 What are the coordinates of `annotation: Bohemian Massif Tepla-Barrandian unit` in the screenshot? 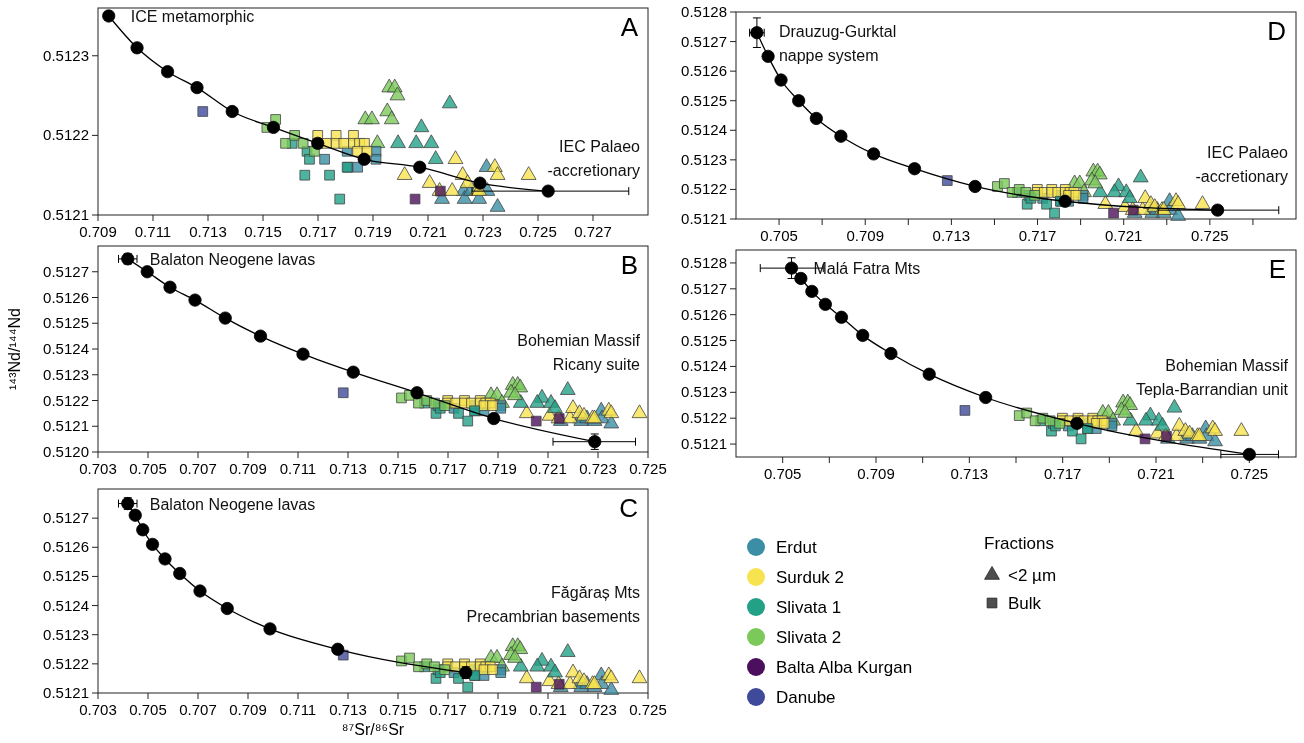 It's located at (1212, 377).